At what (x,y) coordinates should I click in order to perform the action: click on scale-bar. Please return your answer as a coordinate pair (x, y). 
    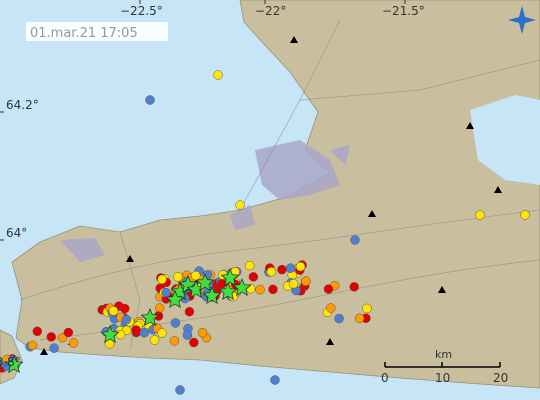
    Looking at the image, I should click on (442, 365).